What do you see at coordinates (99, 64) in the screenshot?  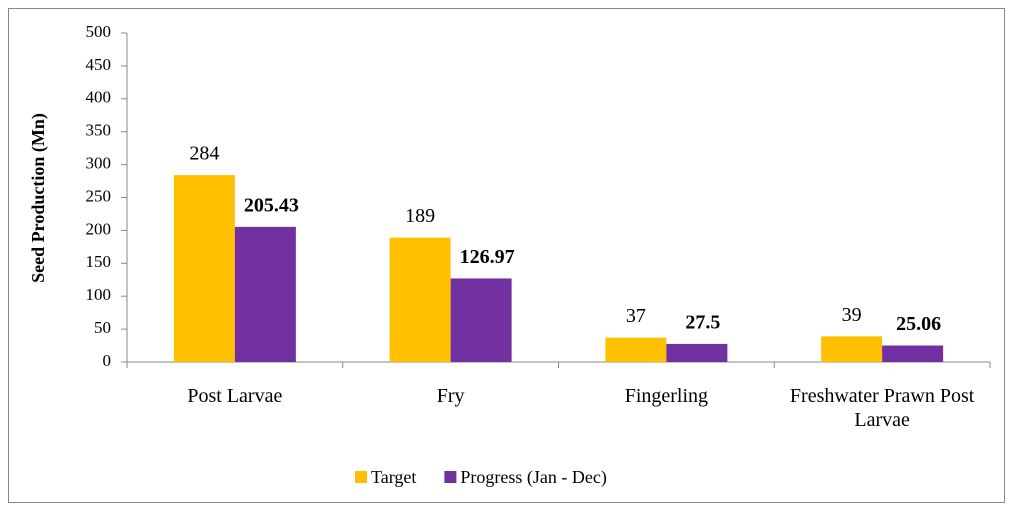 I see `y-tick-label: 450` at bounding box center [99, 64].